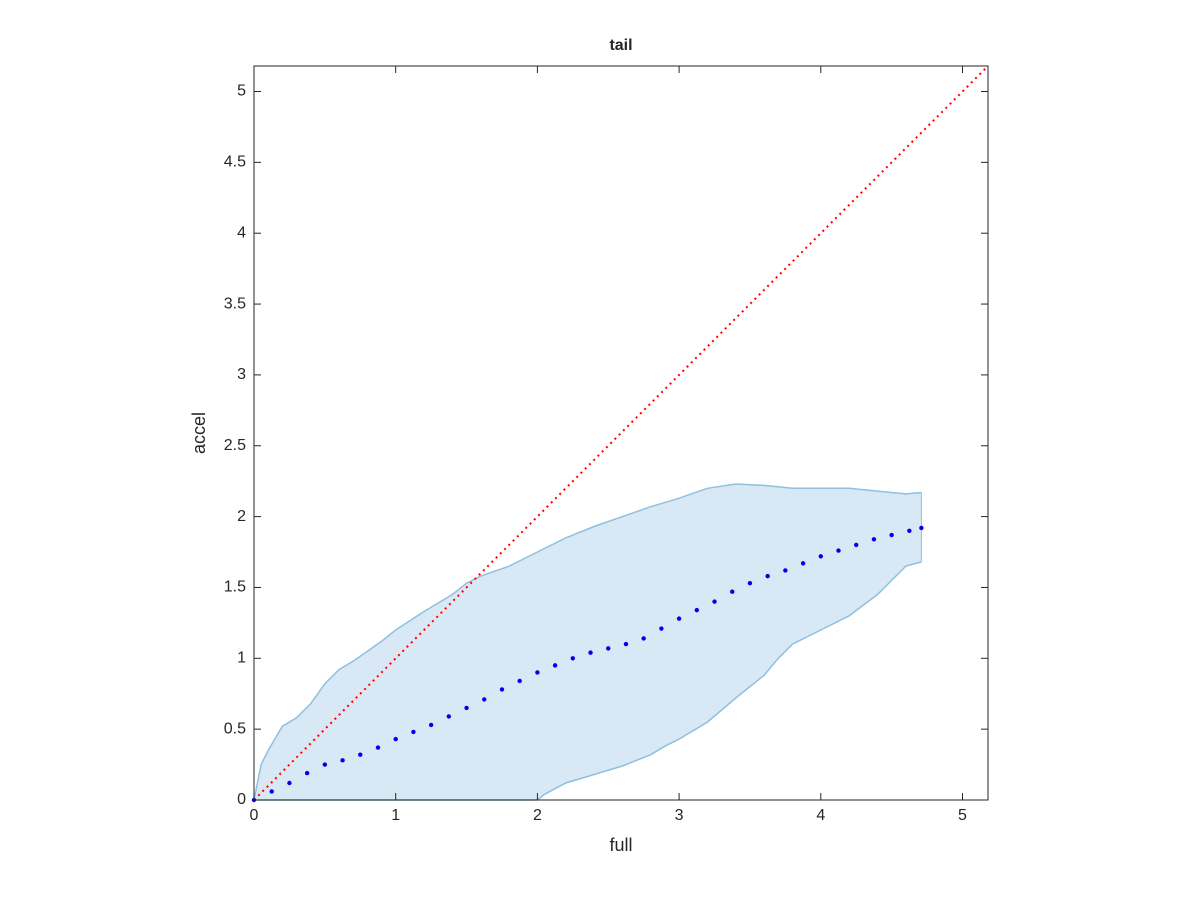 Image resolution: width=1200 pixels, height=900 pixels. I want to click on band-lower, so click(588, 681).